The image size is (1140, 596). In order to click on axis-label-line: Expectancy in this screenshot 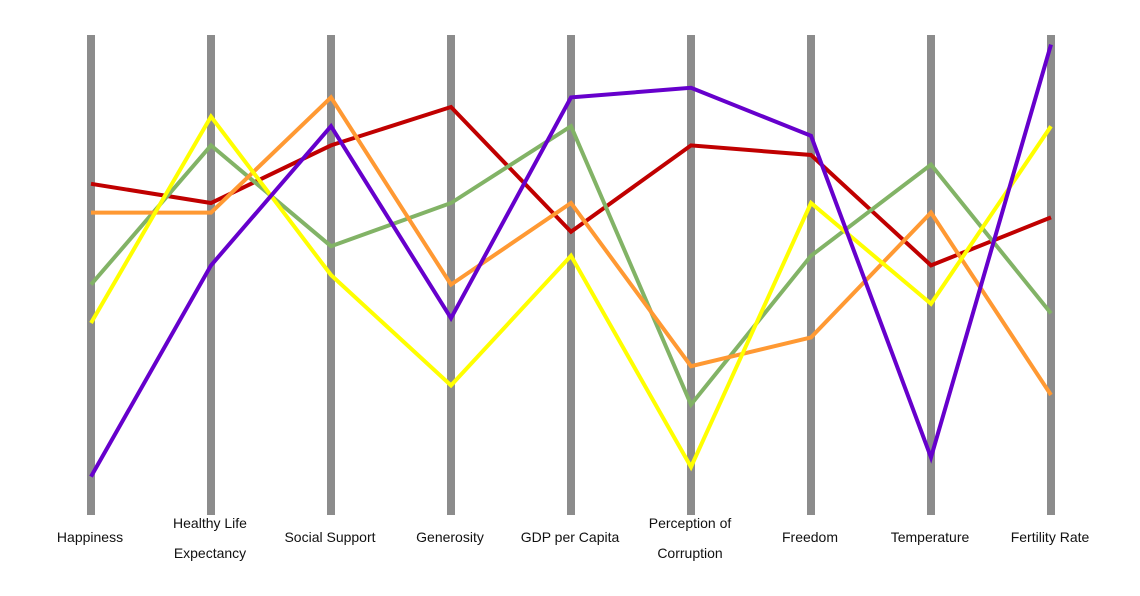, I will do `click(210, 553)`.